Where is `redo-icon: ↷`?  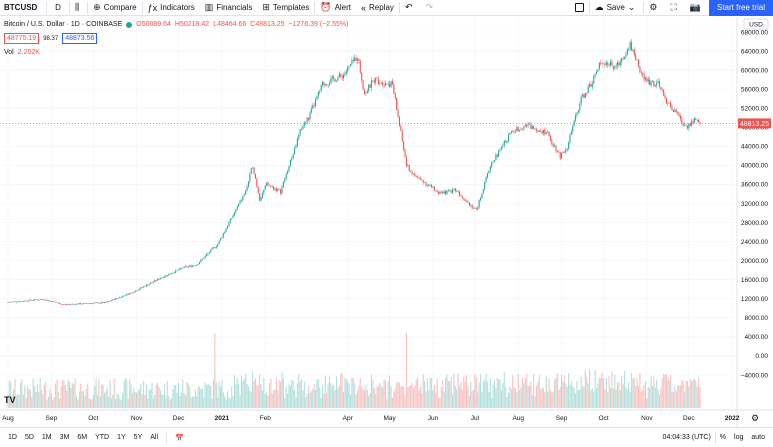 redo-icon: ↷ is located at coordinates (429, 7).